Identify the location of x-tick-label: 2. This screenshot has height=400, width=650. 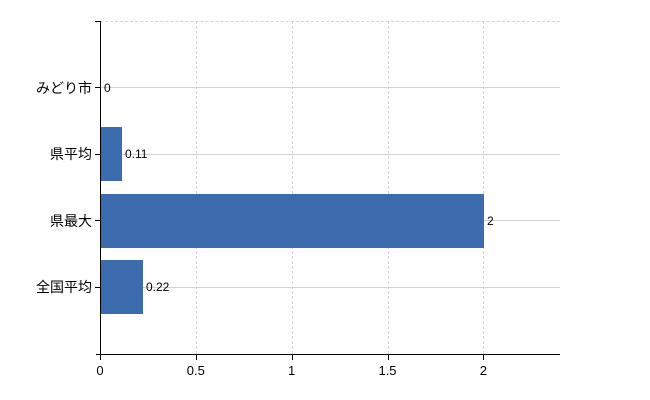
(483, 370).